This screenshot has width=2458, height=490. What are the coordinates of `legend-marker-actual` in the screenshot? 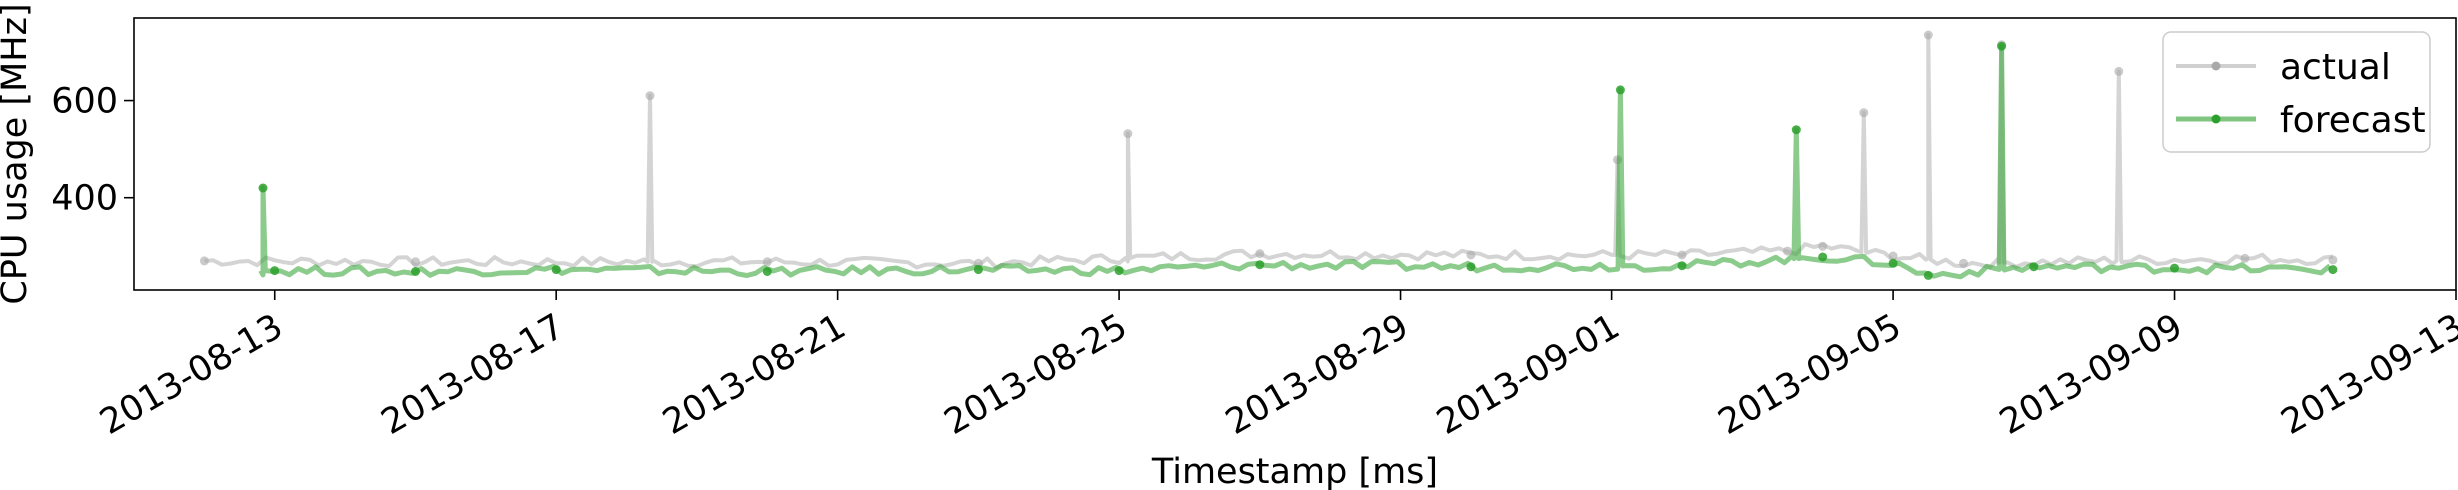 It's located at (2216, 66).